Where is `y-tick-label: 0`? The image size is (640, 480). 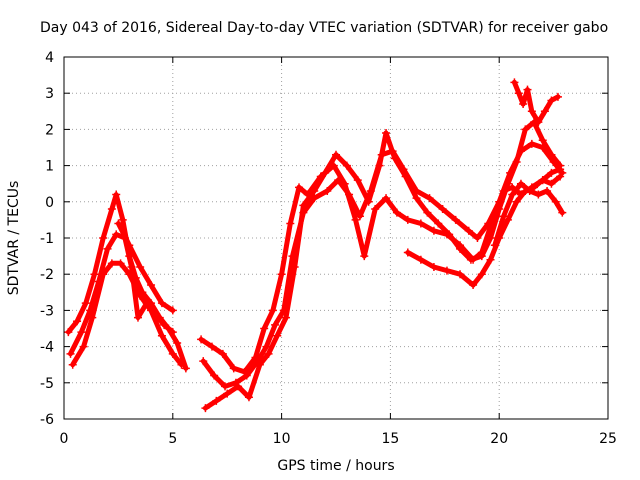
y-tick-label: 0 is located at coordinates (49, 203).